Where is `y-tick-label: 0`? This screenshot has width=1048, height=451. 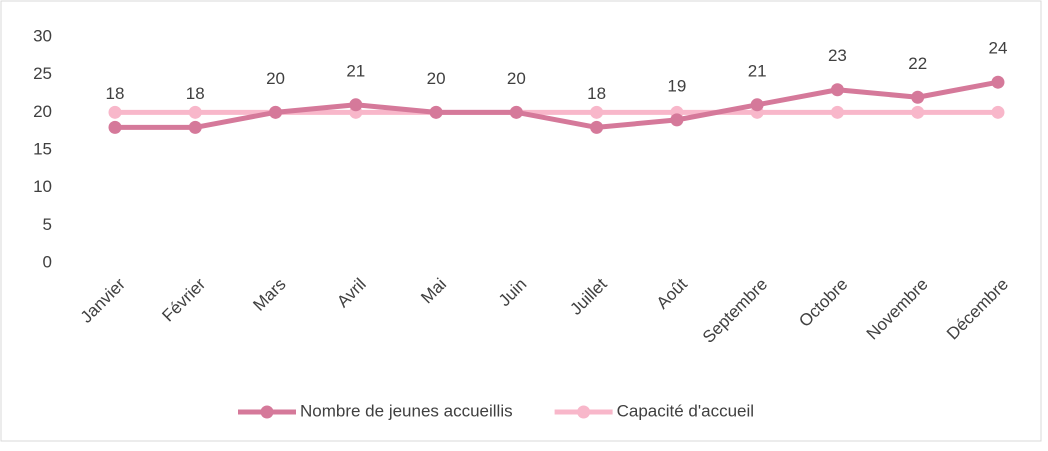
y-tick-label: 0 is located at coordinates (47, 261).